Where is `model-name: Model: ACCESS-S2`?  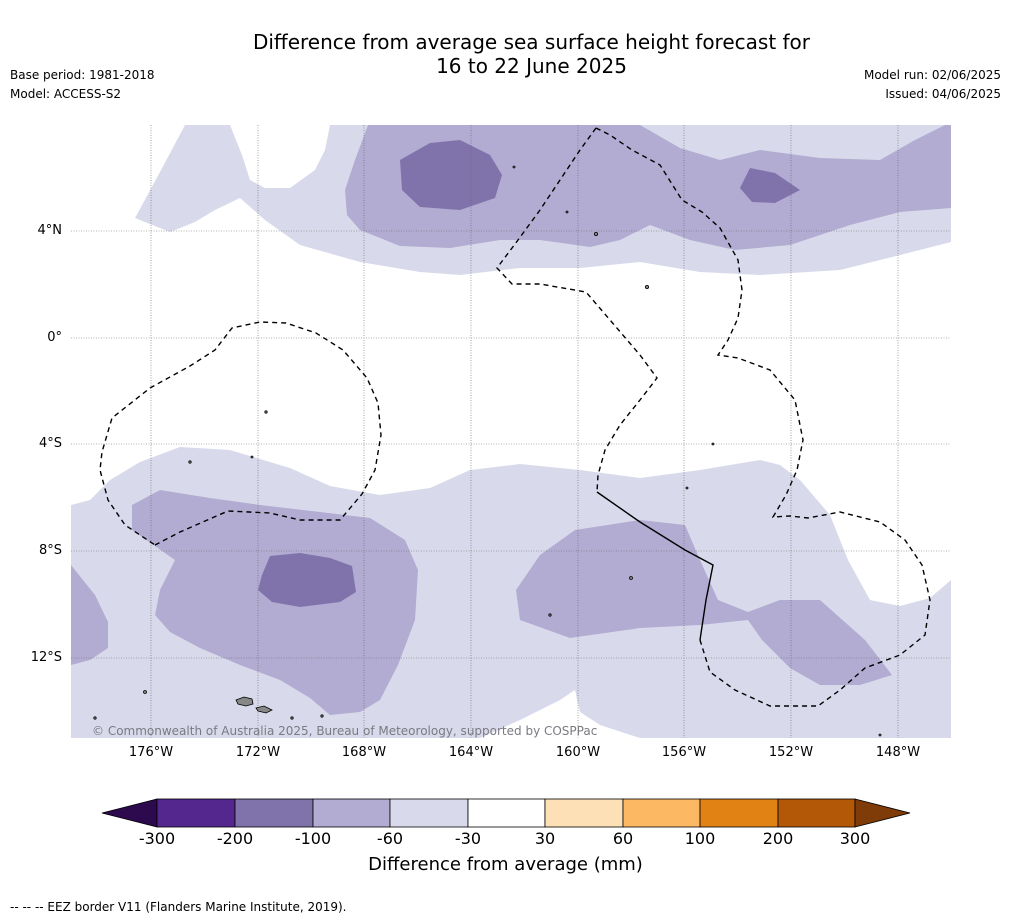
model-name: Model: ACCESS-S2 is located at coordinates (66, 94).